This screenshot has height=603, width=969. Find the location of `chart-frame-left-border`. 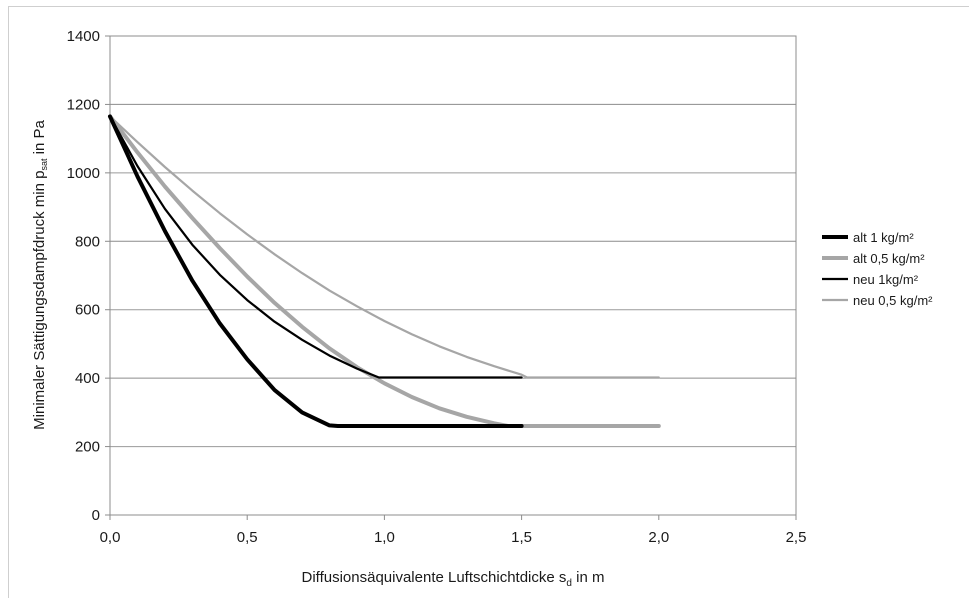

chart-frame-left-border is located at coordinates (8, 302).